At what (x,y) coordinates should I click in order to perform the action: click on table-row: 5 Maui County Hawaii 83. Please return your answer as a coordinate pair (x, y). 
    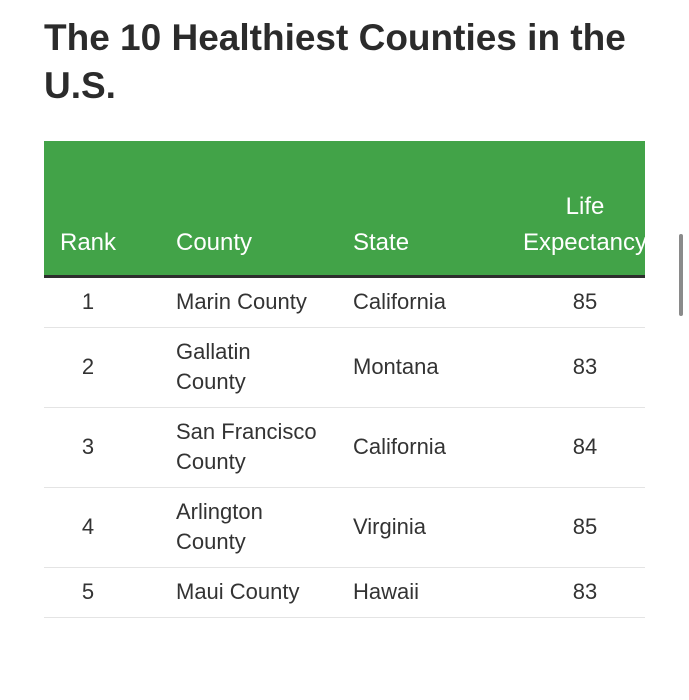
    Looking at the image, I should click on (344, 592).